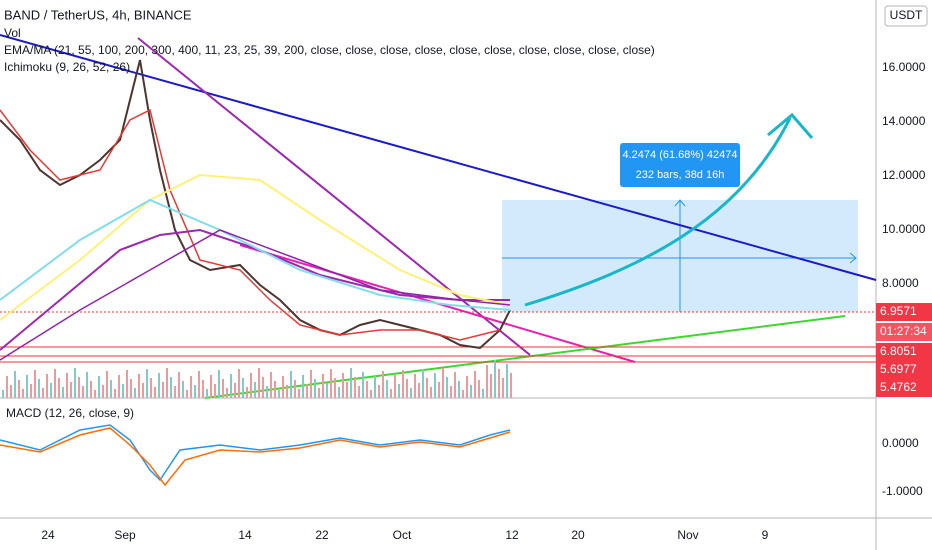  What do you see at coordinates (512, 535) in the screenshot?
I see `time-label: 12` at bounding box center [512, 535].